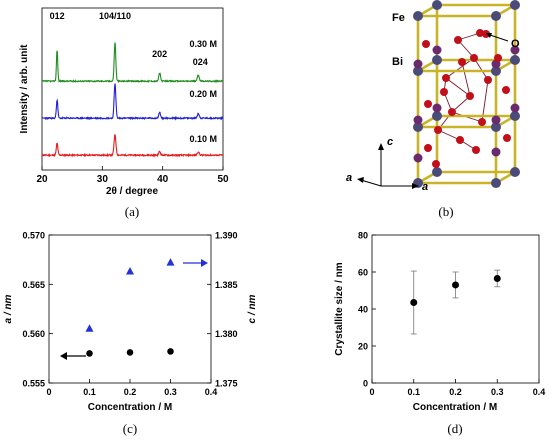 The height and width of the screenshot is (441, 550). I want to click on panel-a-peak-labels: 012 104/110 202 024, so click(129, 39).